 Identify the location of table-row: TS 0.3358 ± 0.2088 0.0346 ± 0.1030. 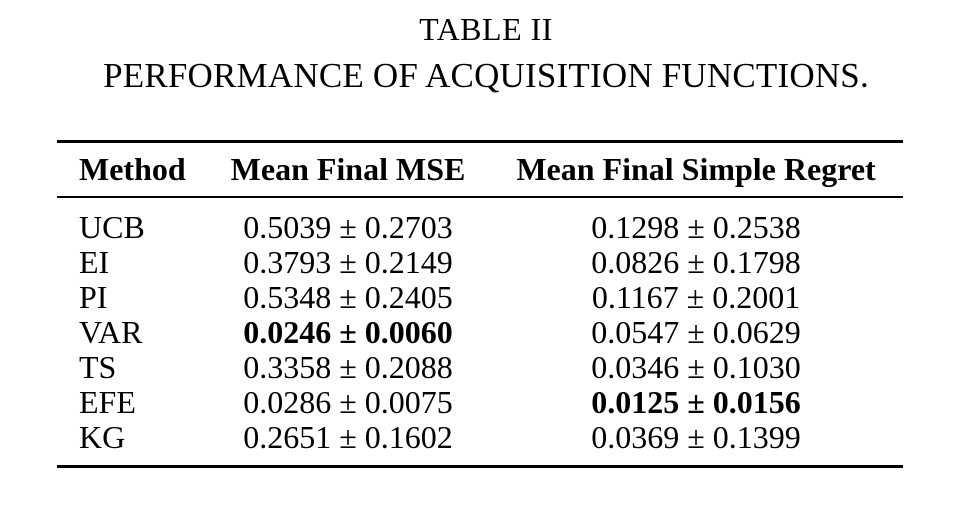
(480, 367).